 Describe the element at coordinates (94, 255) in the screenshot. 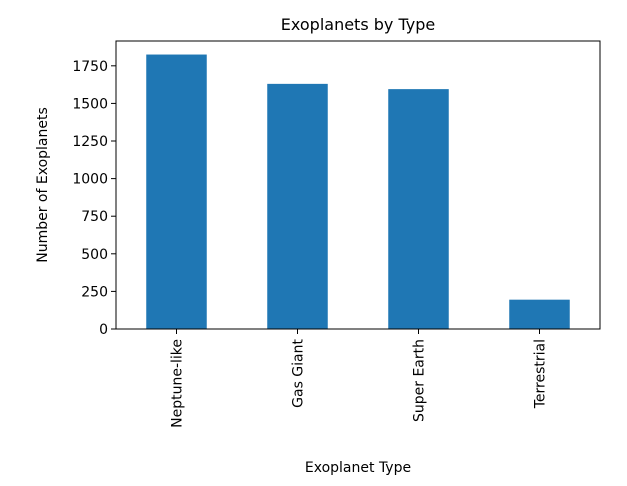

I see `y-tick-label: 500` at that location.